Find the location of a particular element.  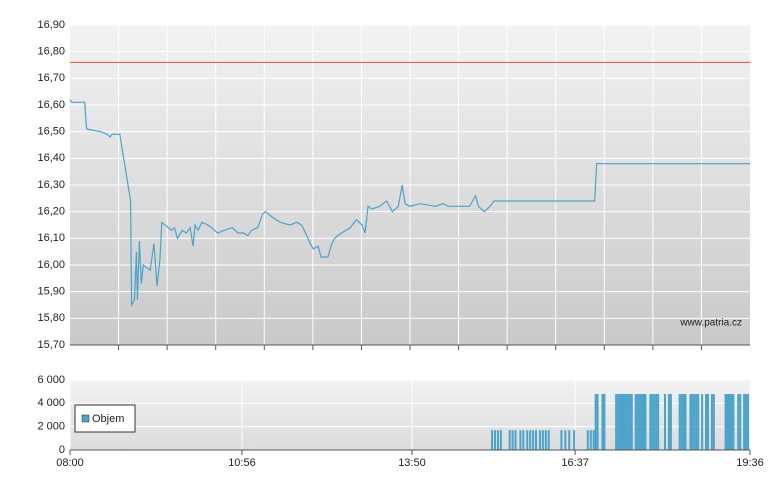

legend-label: Objem is located at coordinates (108, 419).